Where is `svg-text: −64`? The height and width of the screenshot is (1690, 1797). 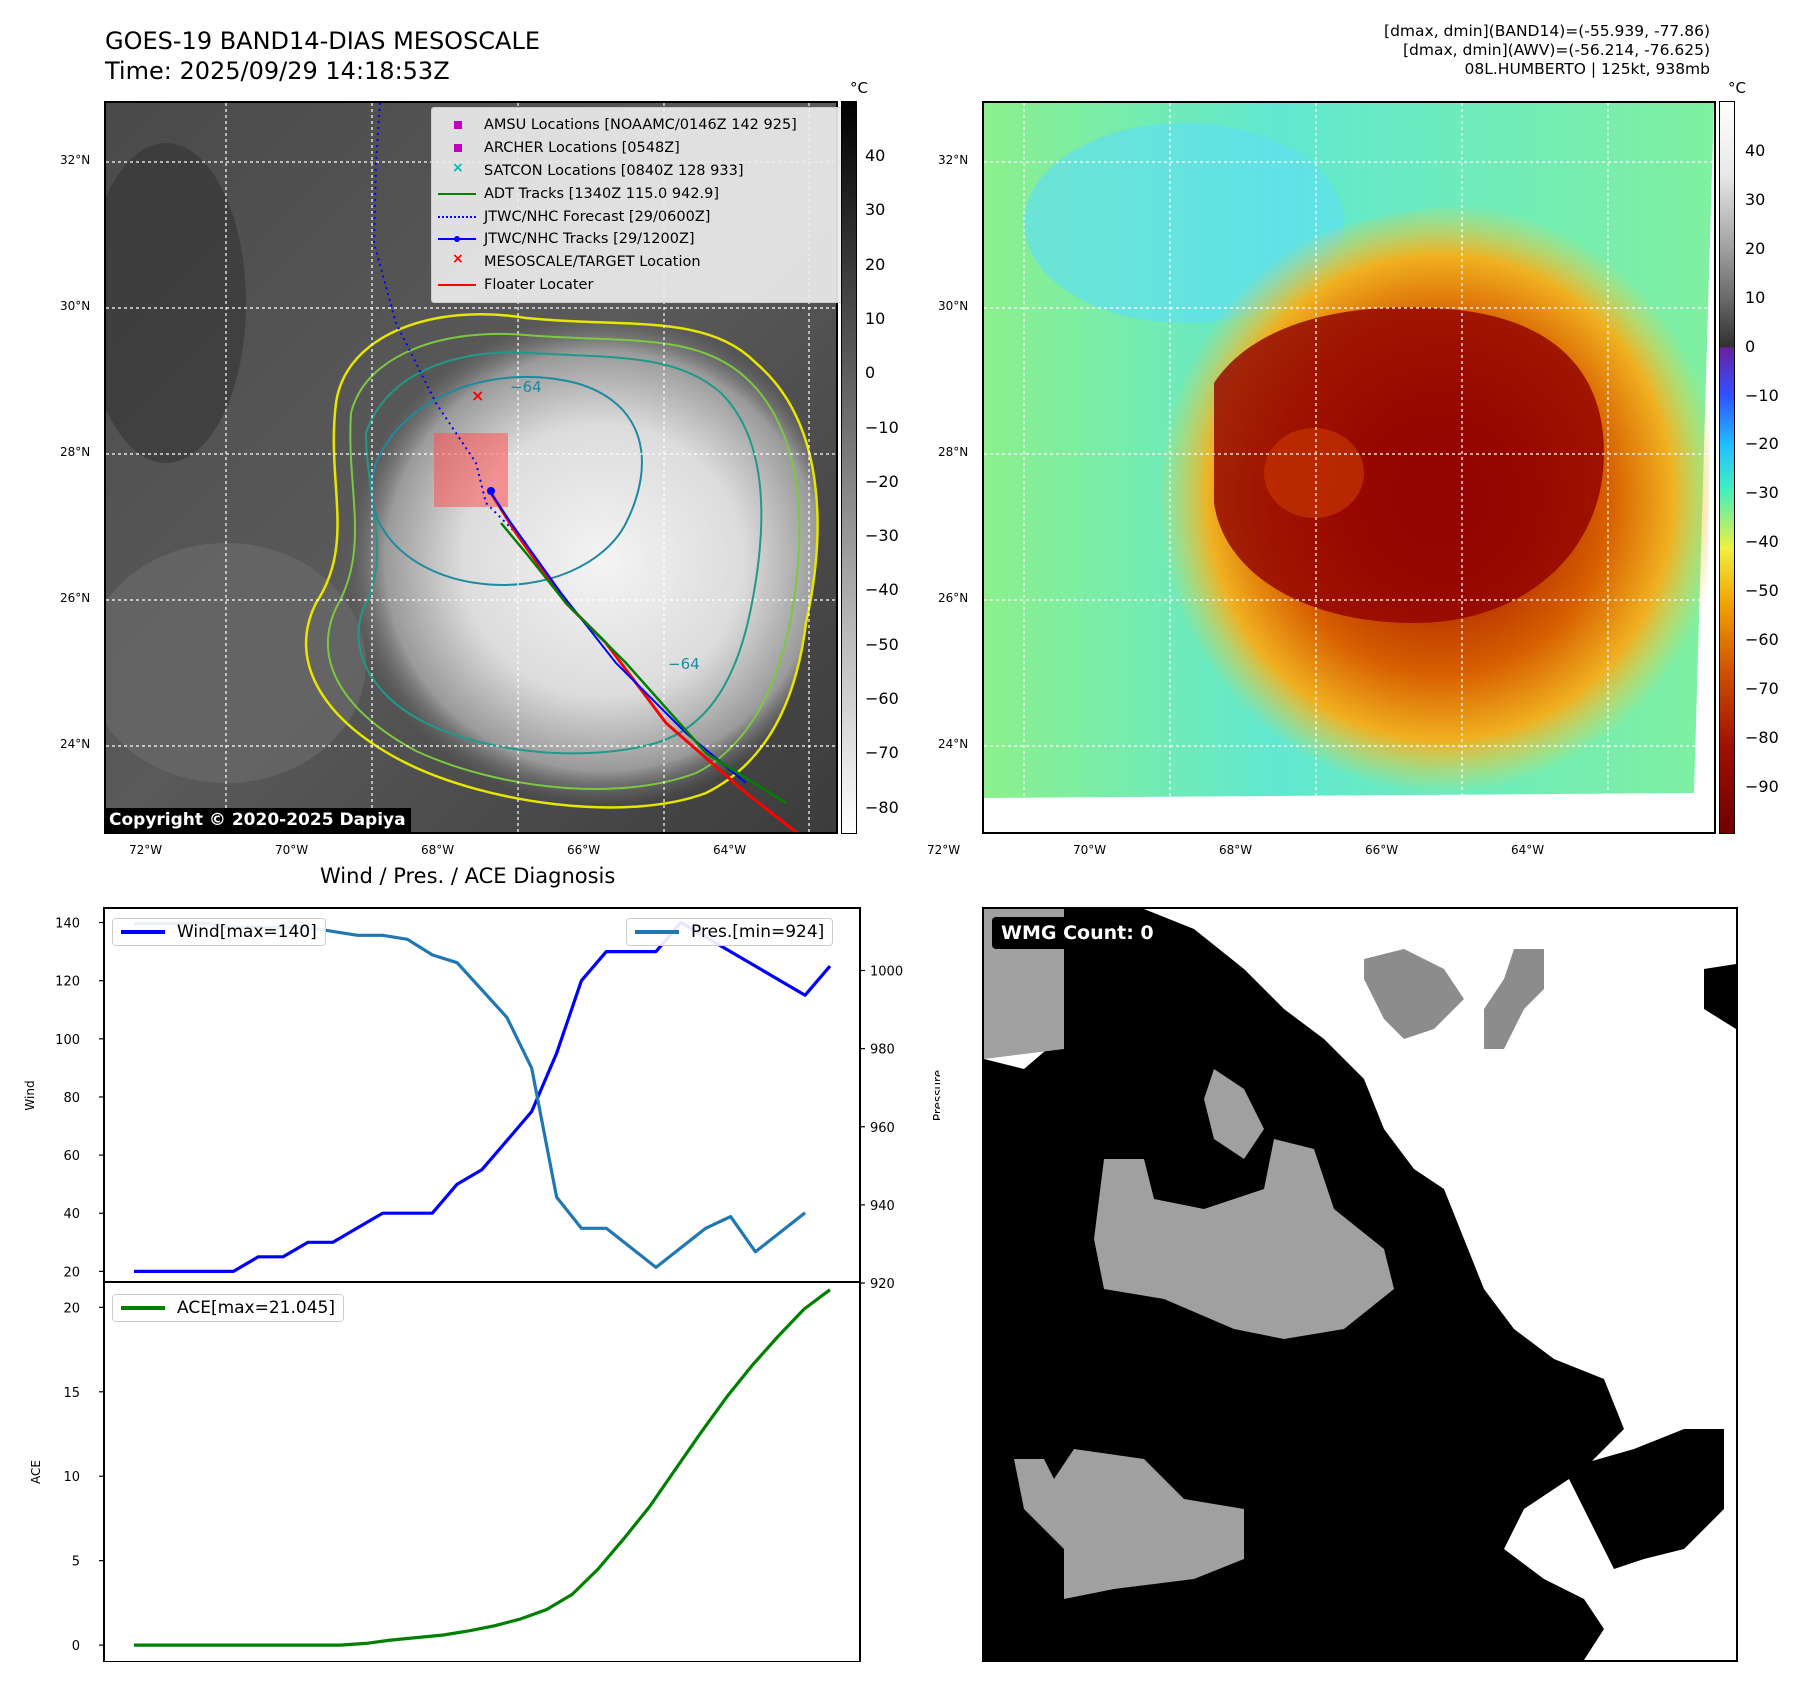
svg-text: −64 is located at coordinates (684, 664).